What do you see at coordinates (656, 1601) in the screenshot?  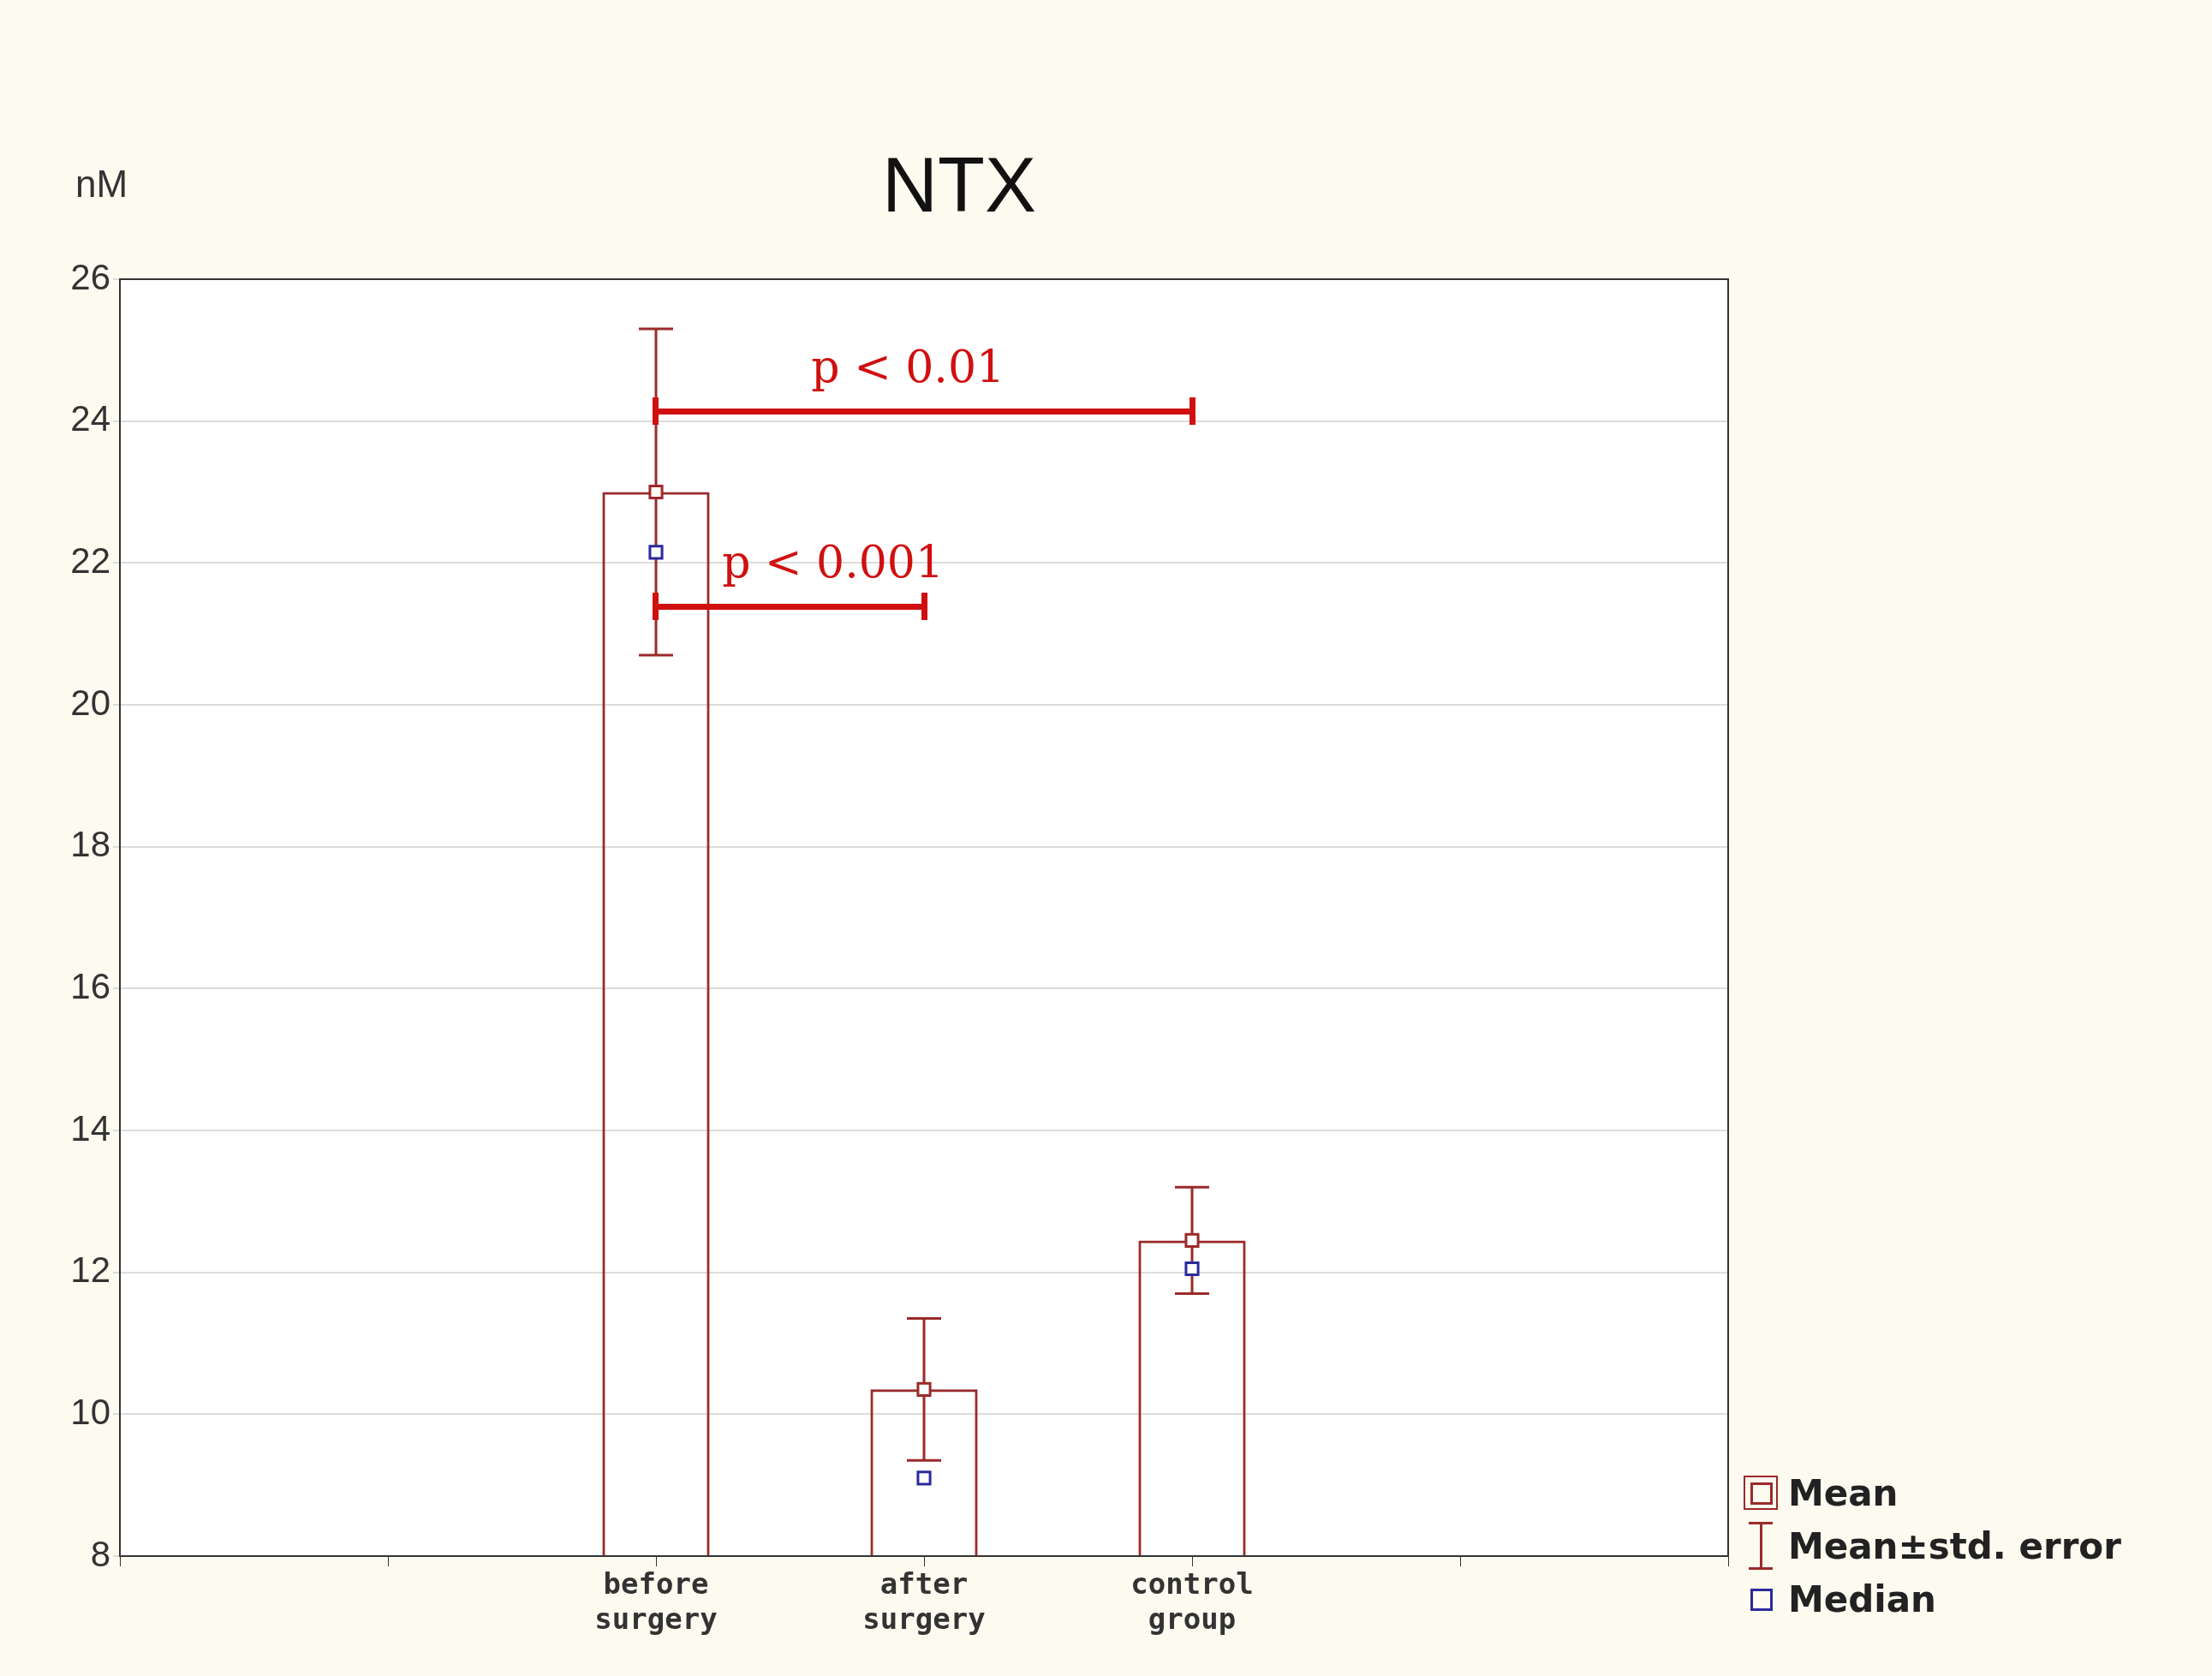 I see `x-tick-label: before surgery` at bounding box center [656, 1601].